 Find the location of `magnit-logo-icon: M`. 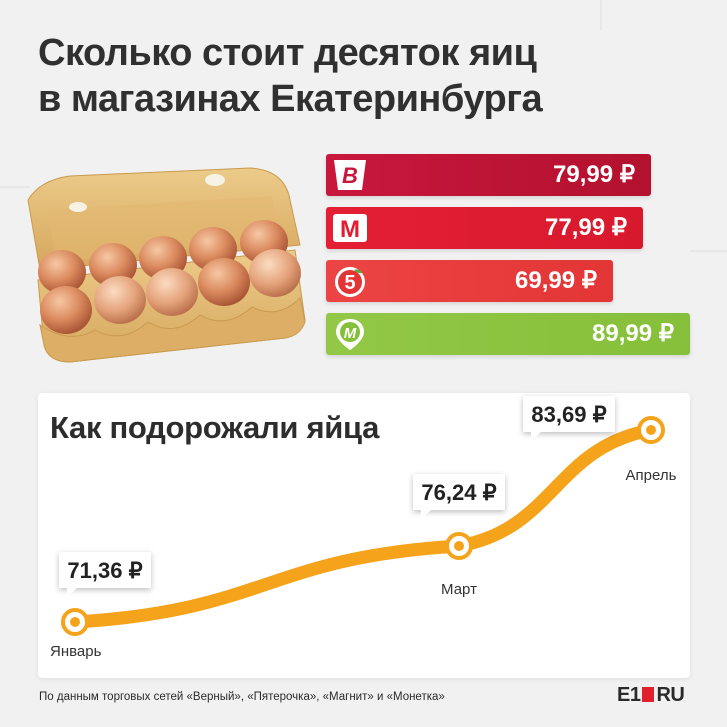

magnit-logo-icon: M is located at coordinates (350, 228).